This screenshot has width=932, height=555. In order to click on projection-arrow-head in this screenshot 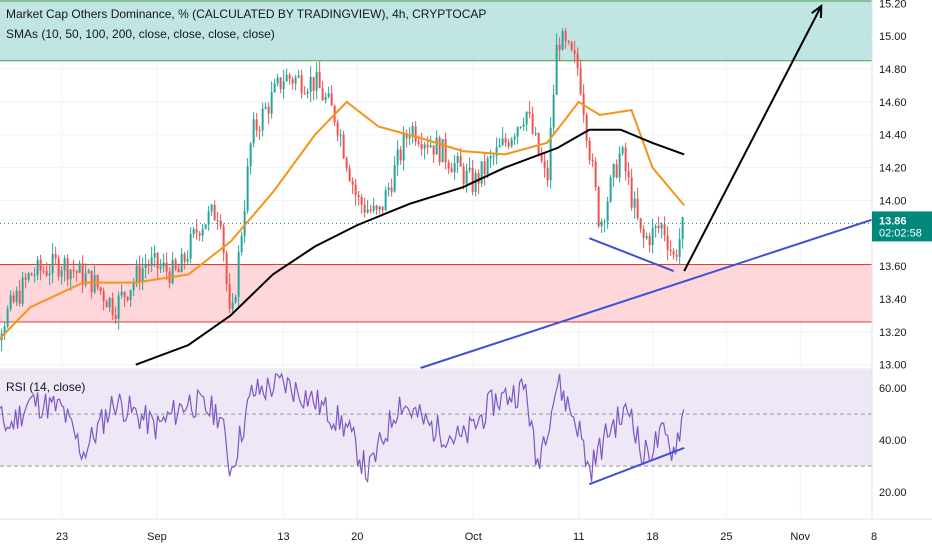, I will do `click(817, 11)`.